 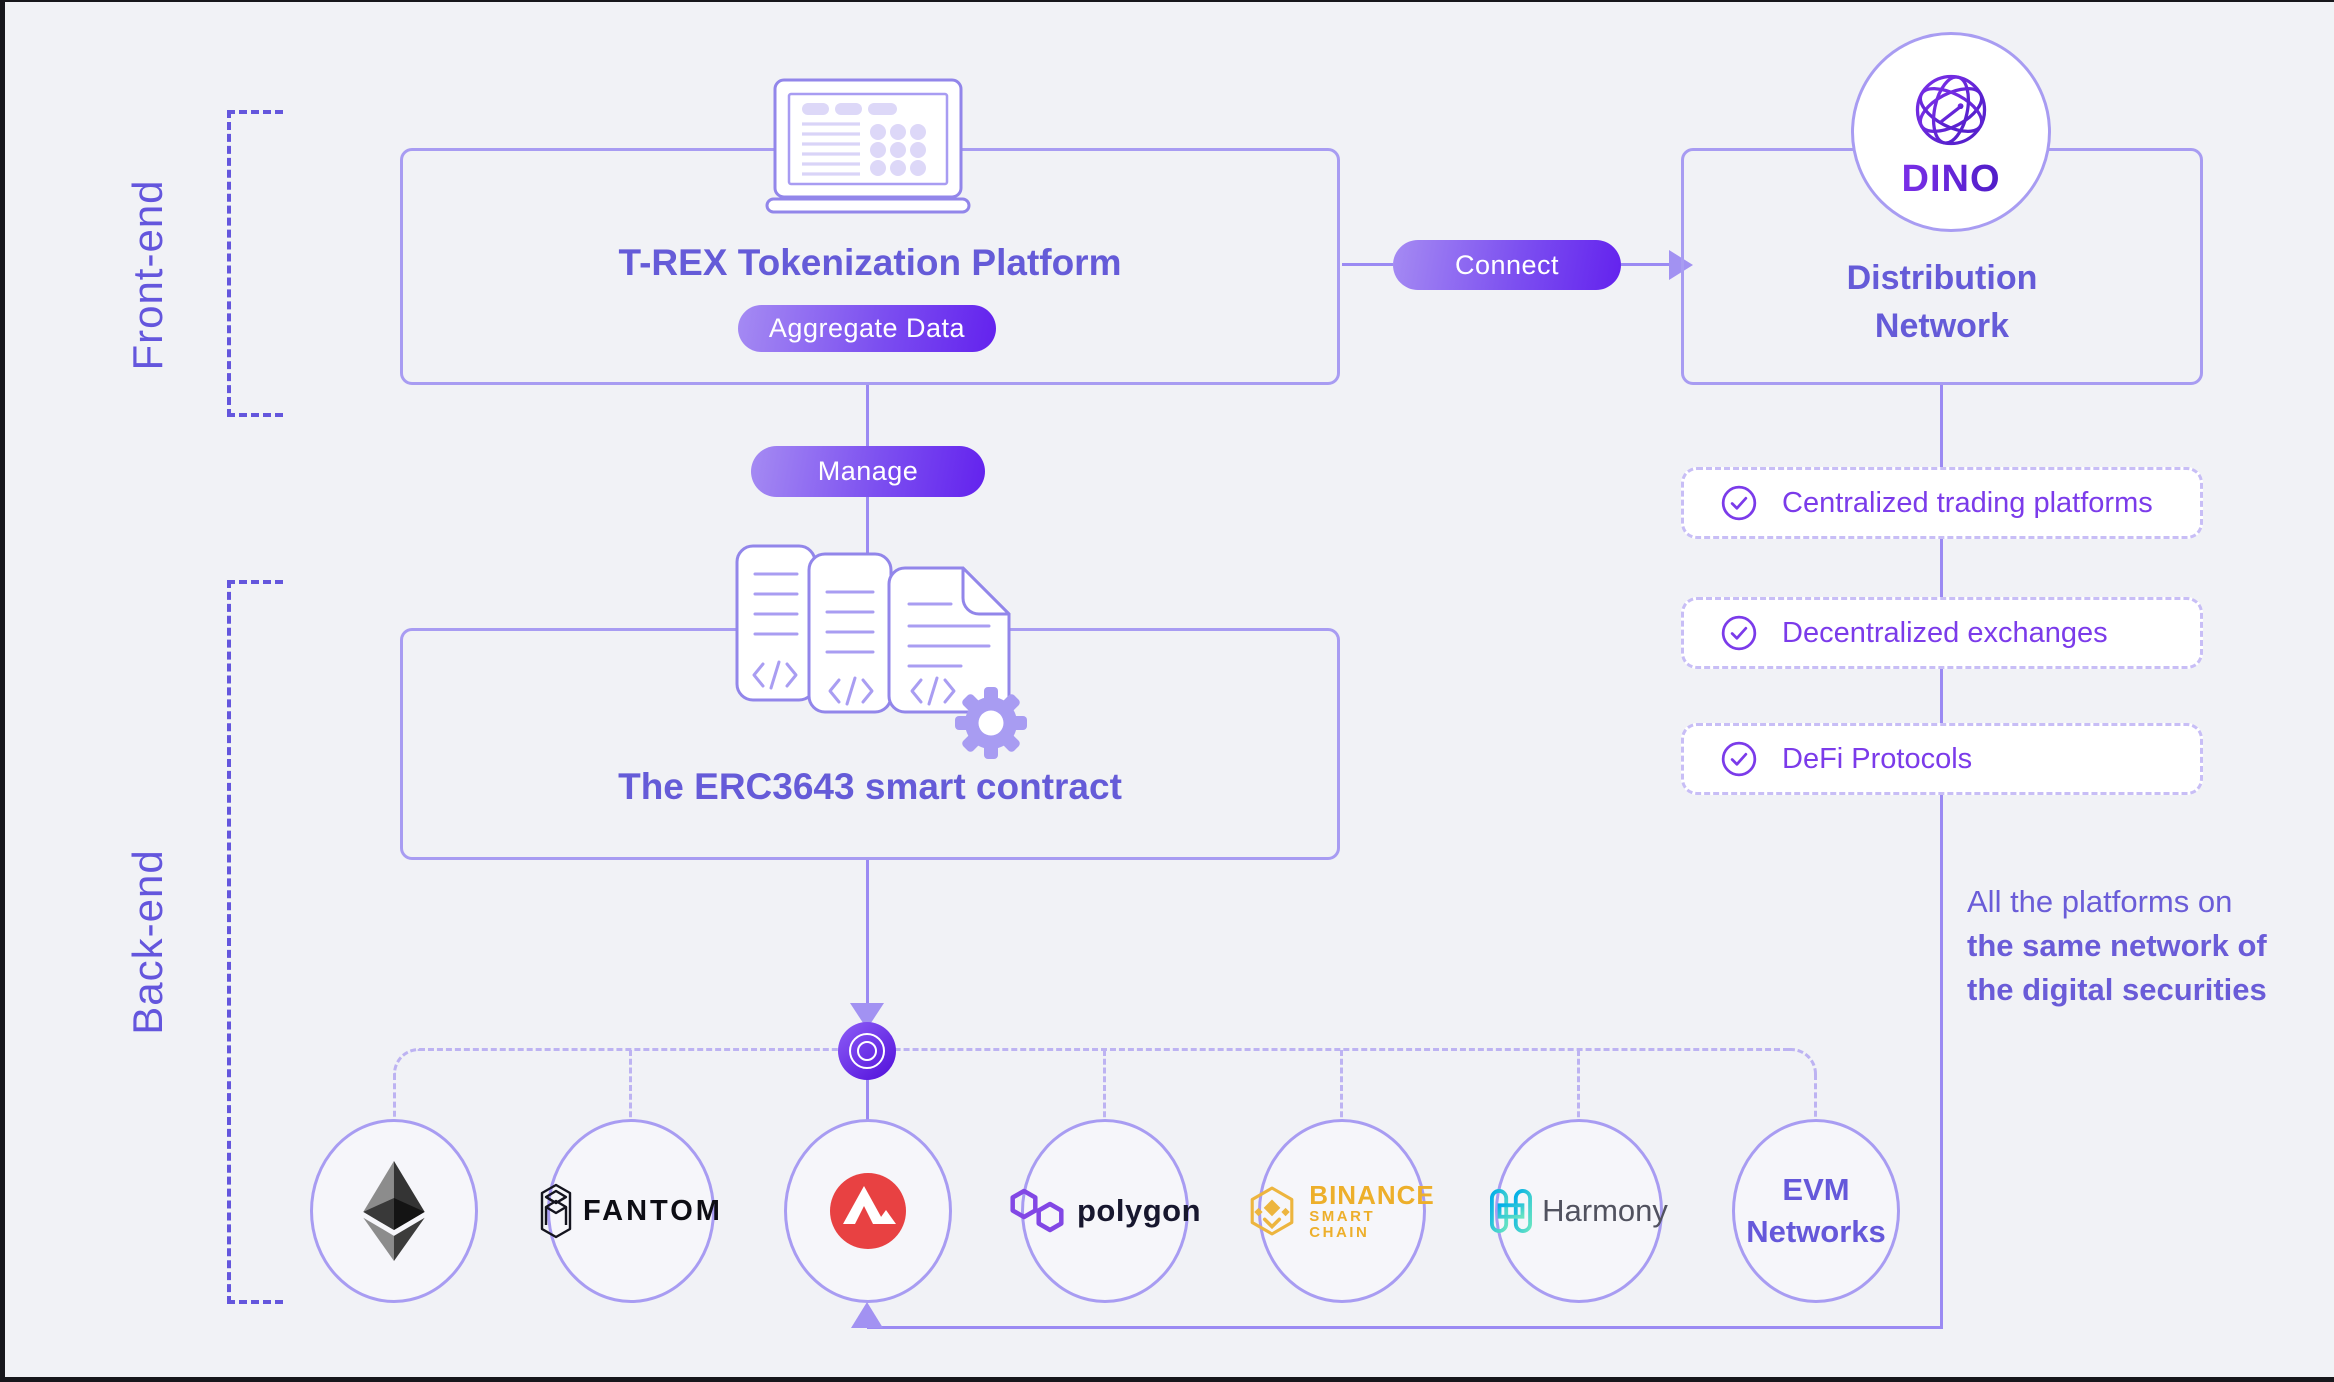 What do you see at coordinates (1139, 1210) in the screenshot?
I see `polygon-label: polygon` at bounding box center [1139, 1210].